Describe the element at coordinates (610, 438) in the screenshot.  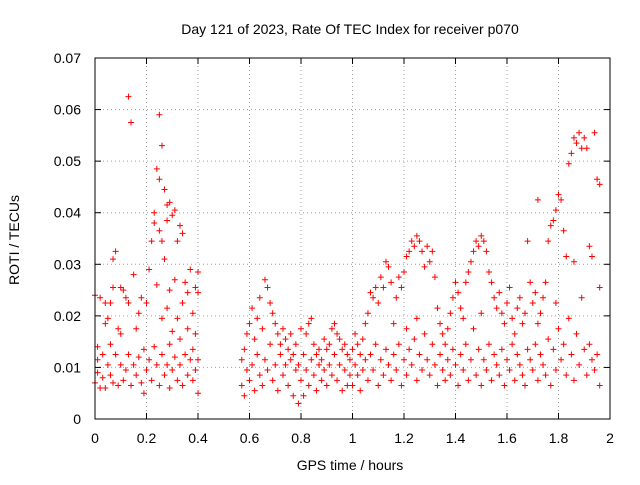
I see `x-tick-label: 2` at that location.